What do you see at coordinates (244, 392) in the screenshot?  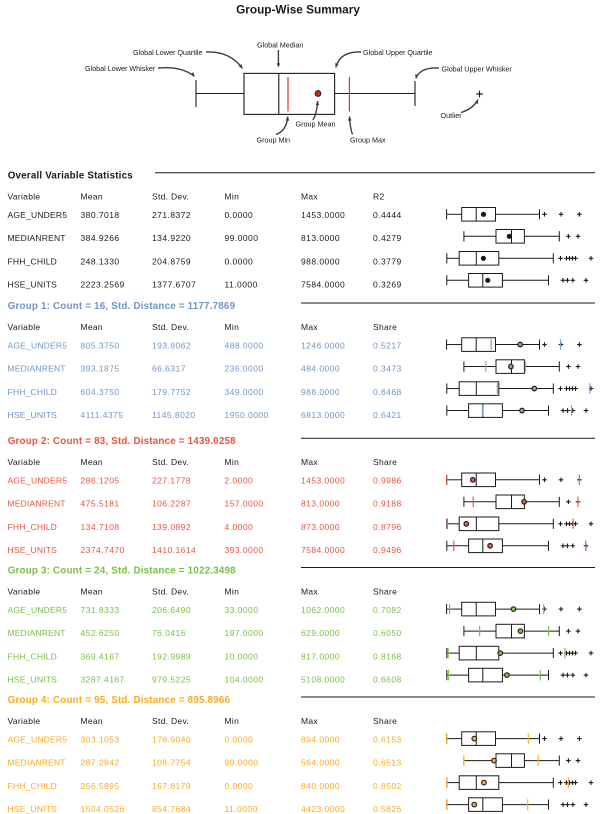 I see `svg-text: 349.0000` at bounding box center [244, 392].